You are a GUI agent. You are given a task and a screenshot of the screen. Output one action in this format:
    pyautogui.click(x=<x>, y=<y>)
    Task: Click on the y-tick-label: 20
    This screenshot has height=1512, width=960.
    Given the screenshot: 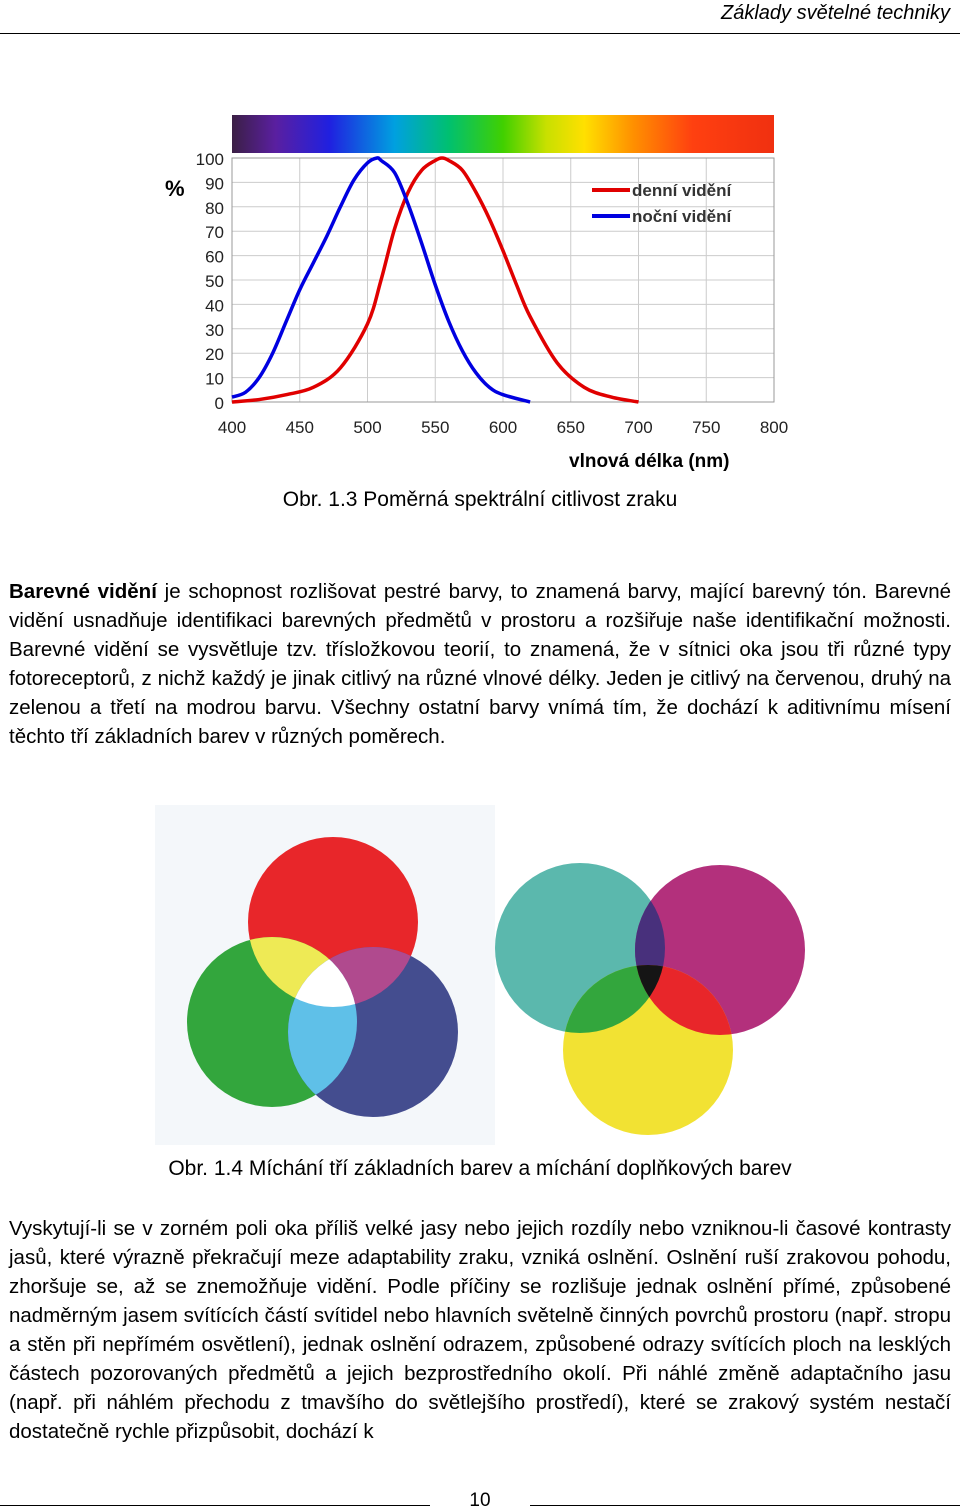 What is the action you would take?
    pyautogui.click(x=214, y=354)
    